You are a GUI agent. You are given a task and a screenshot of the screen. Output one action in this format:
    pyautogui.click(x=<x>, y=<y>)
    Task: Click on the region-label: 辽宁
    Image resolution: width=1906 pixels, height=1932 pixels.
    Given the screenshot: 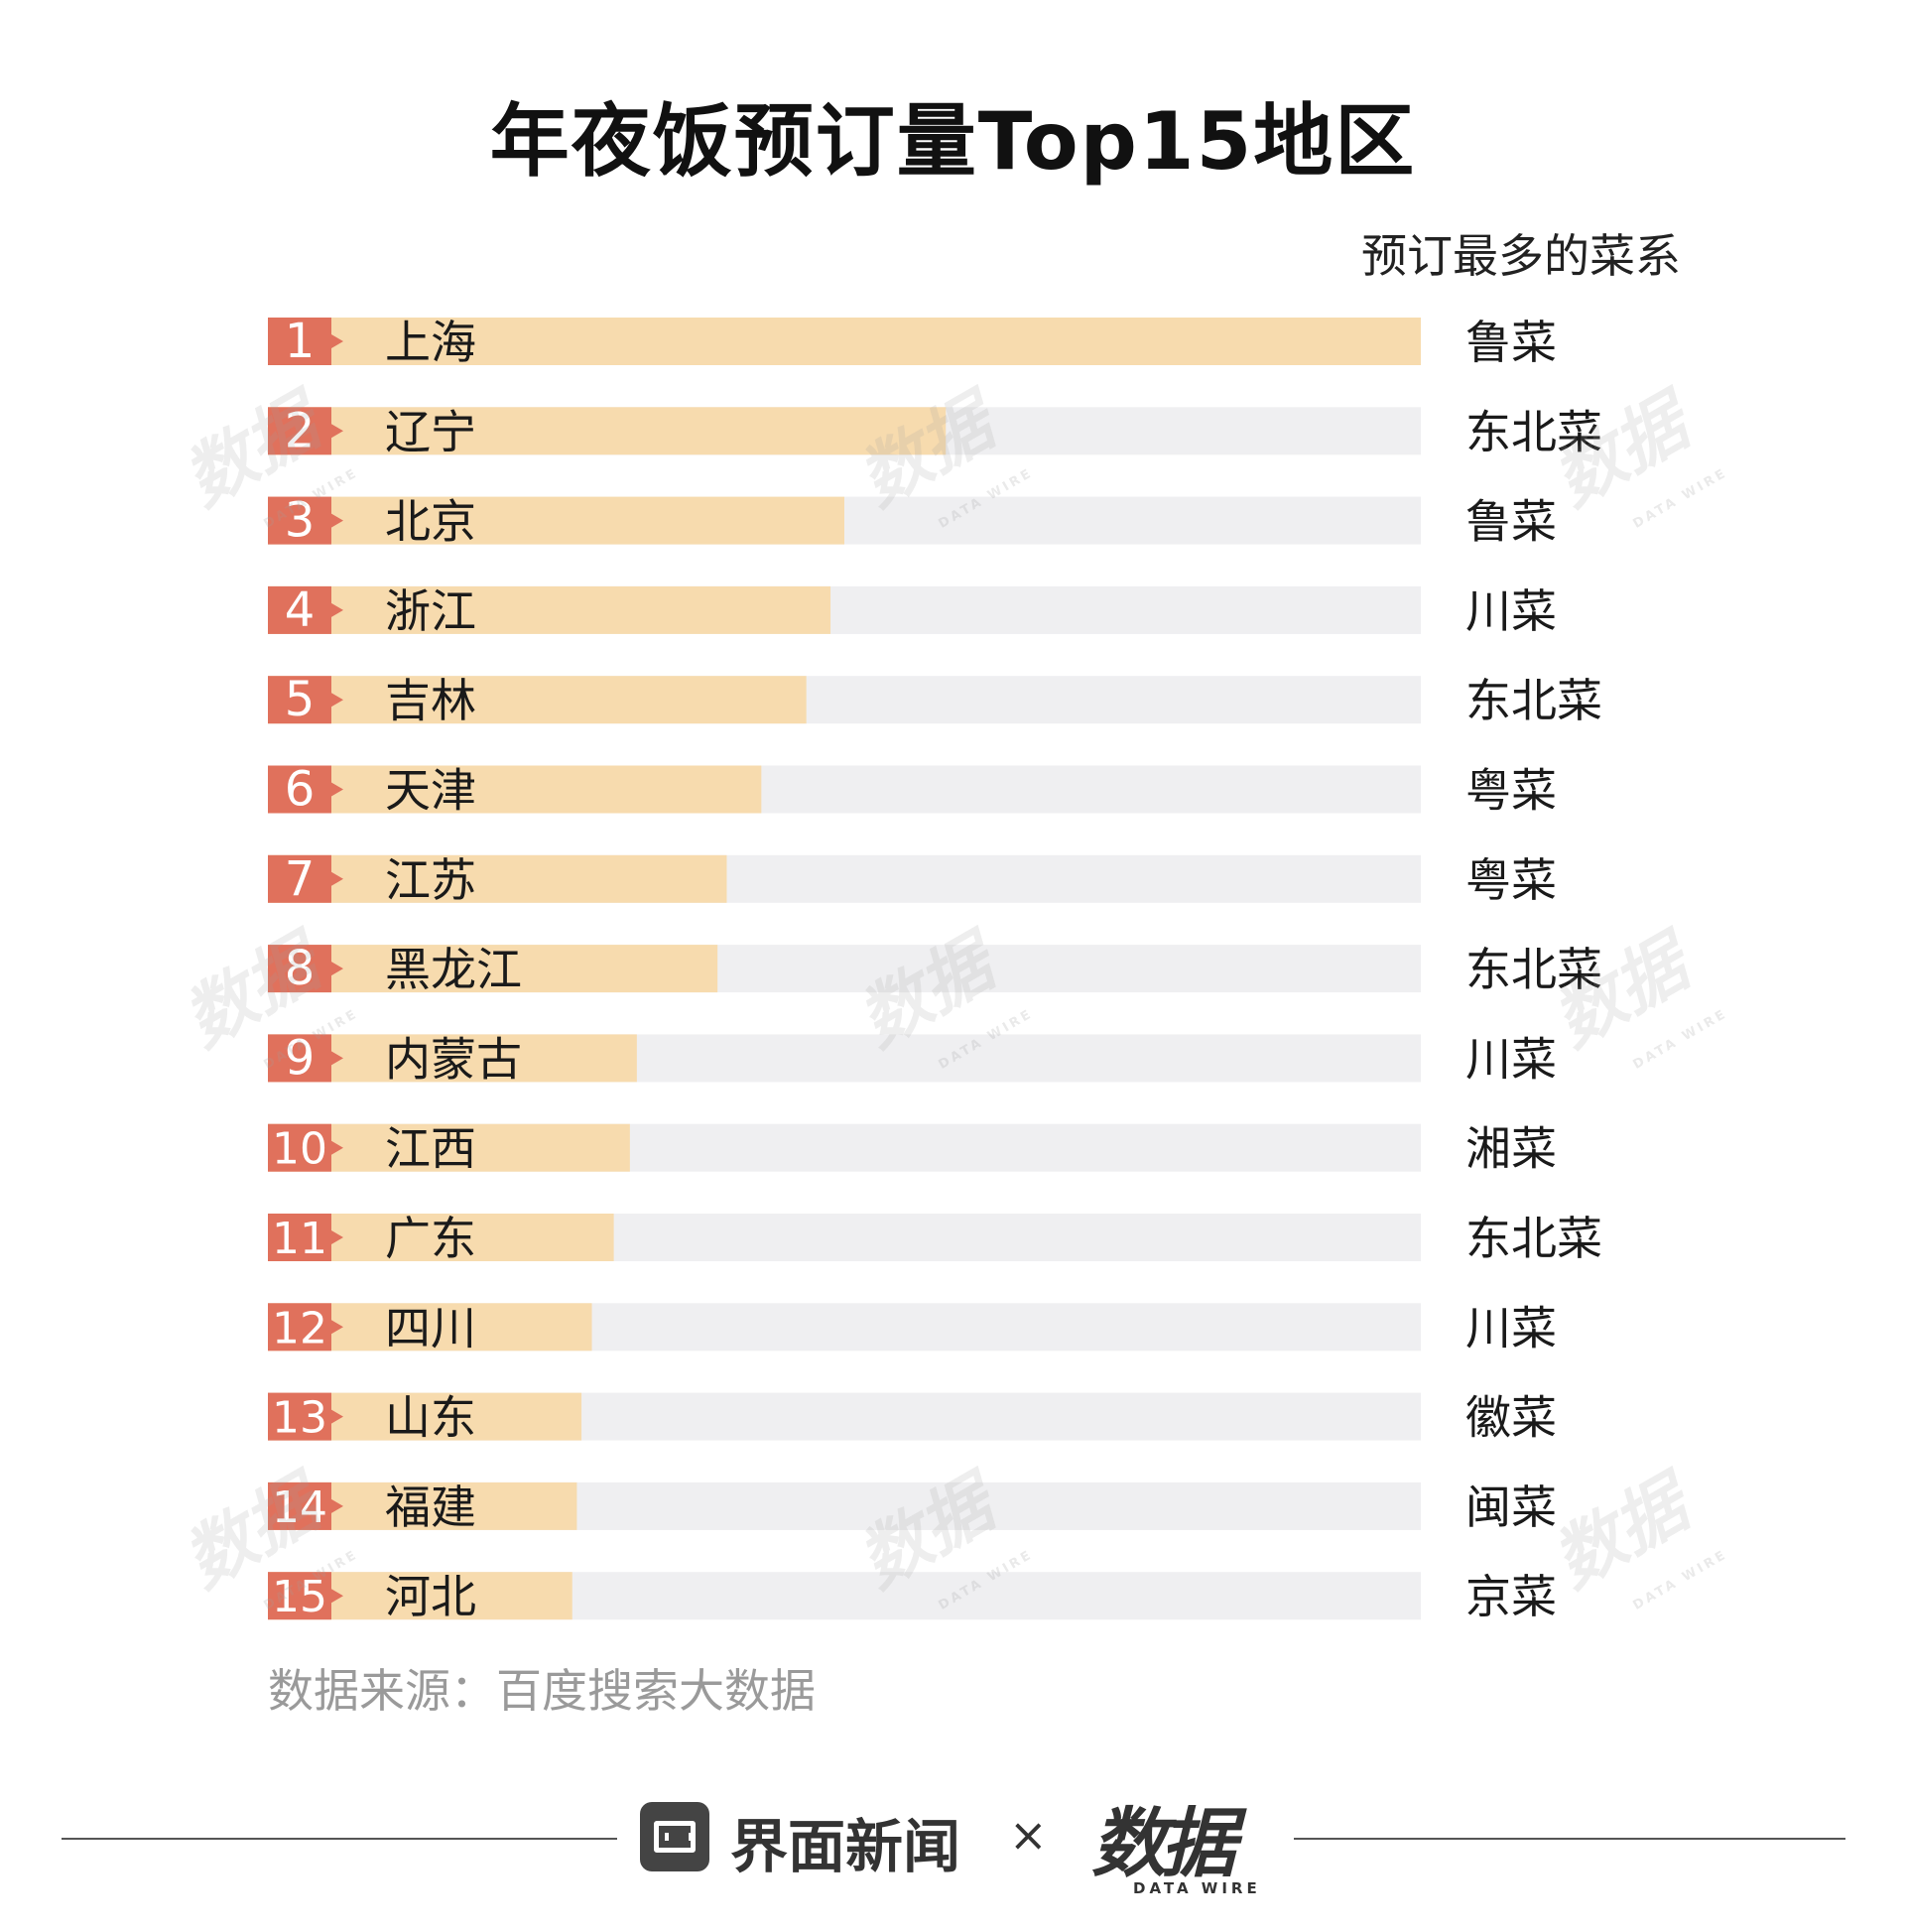 What is the action you would take?
    pyautogui.click(x=430, y=432)
    